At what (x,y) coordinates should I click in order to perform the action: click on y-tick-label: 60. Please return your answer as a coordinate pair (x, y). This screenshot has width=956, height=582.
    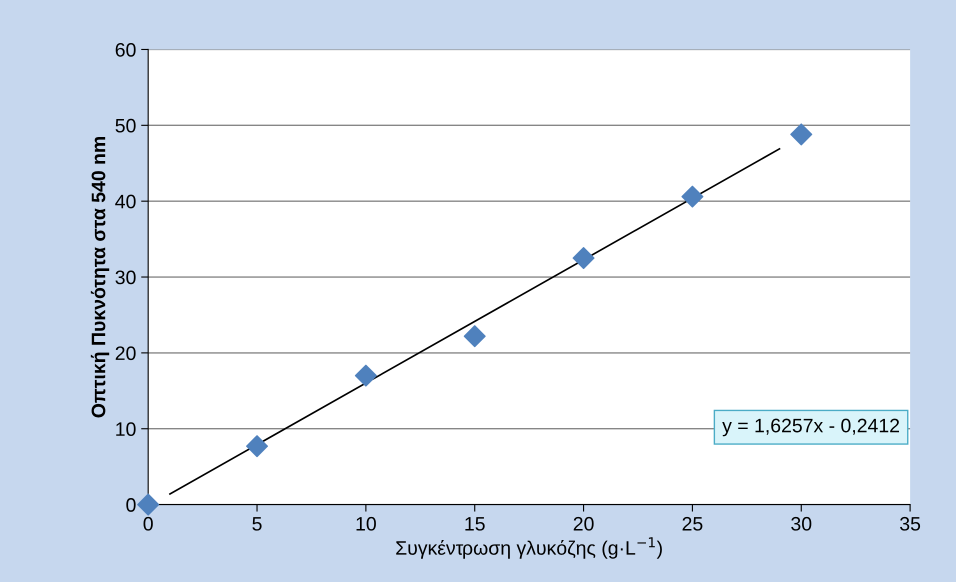
    Looking at the image, I should click on (126, 49).